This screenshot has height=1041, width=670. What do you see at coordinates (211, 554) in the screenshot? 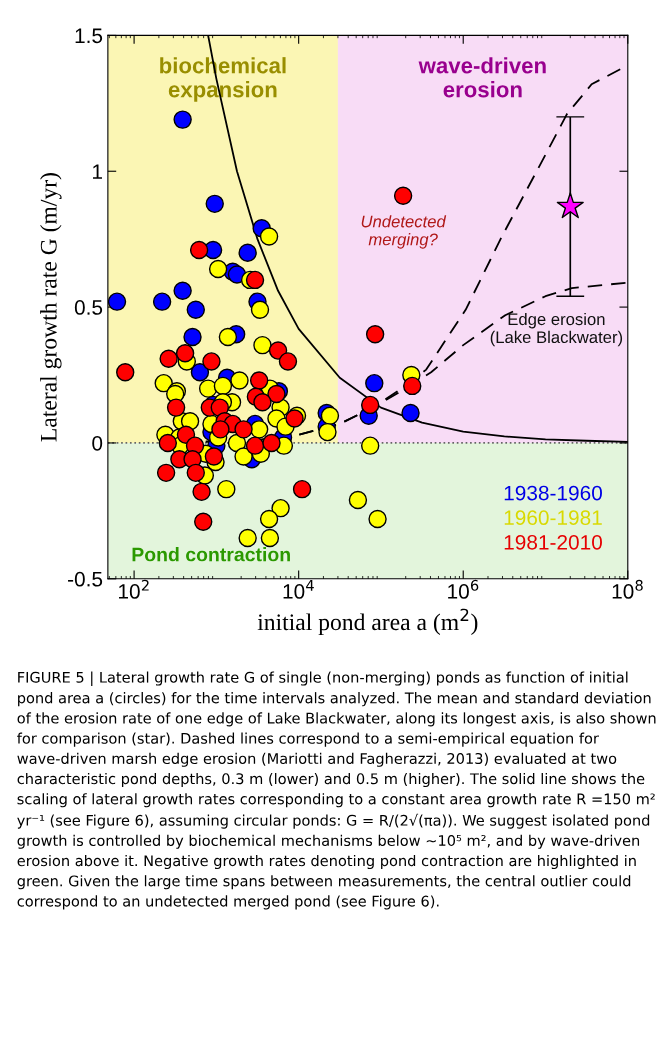
I see `band-label: Pond contraction` at bounding box center [211, 554].